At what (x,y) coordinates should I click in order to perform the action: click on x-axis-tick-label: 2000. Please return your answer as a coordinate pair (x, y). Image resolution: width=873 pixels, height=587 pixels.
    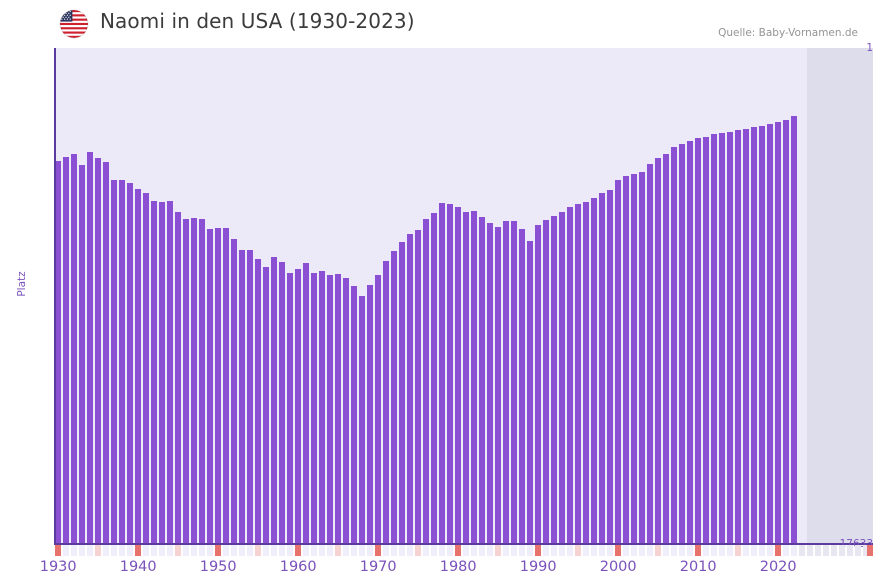
    Looking at the image, I should click on (618, 567).